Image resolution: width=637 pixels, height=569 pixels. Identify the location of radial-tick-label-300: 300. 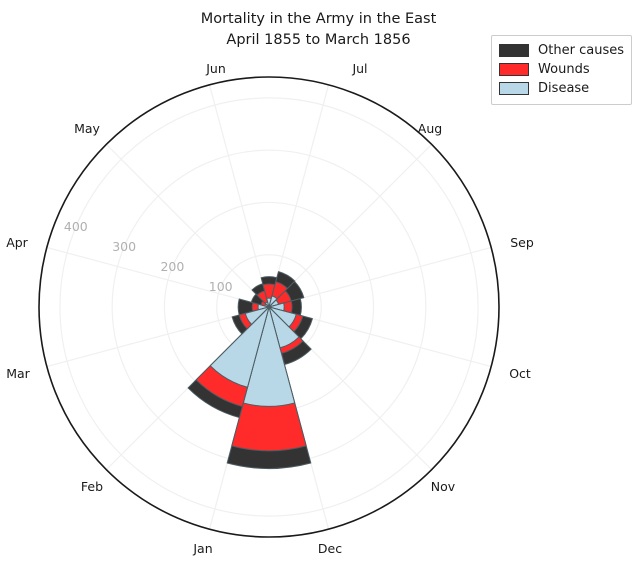
(124, 246).